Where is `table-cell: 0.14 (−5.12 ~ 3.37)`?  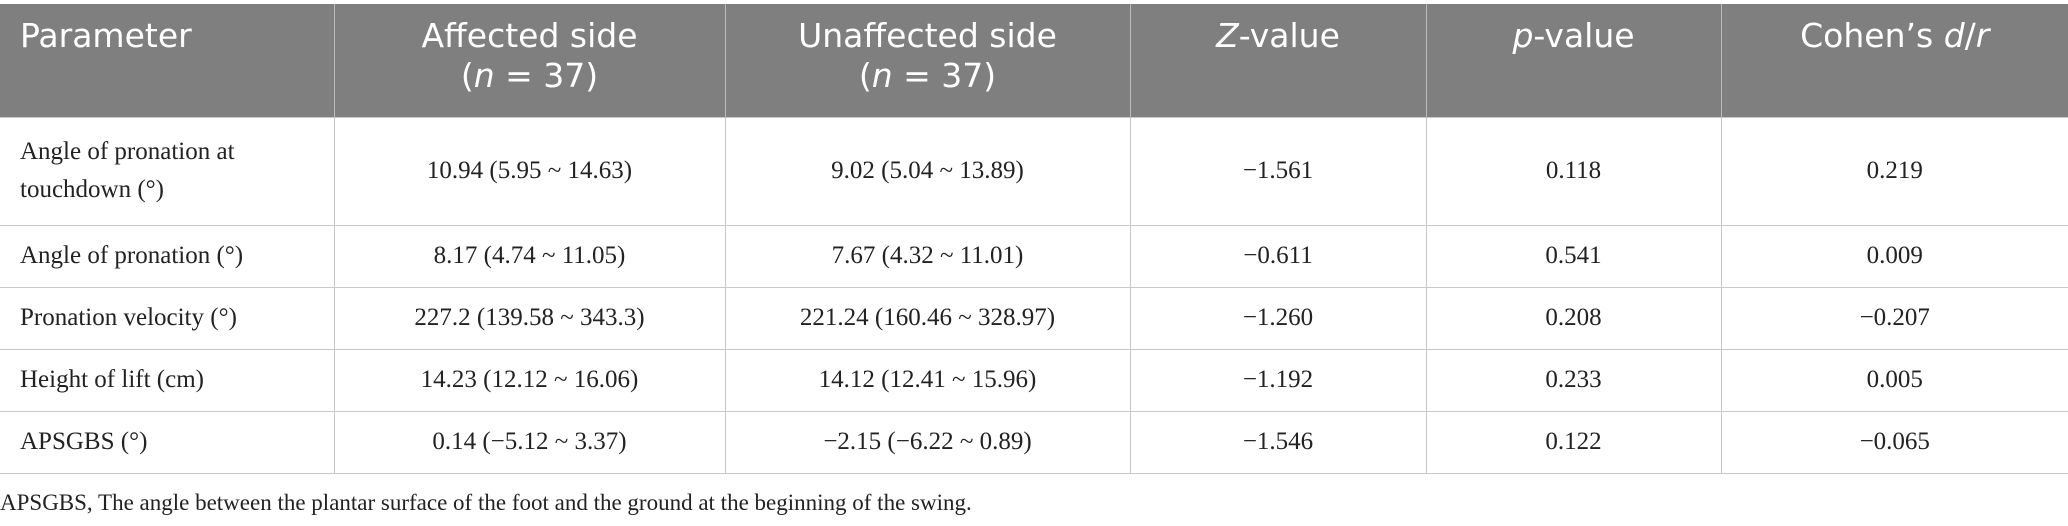 table-cell: 0.14 (−5.12 ~ 3.37) is located at coordinates (529, 442).